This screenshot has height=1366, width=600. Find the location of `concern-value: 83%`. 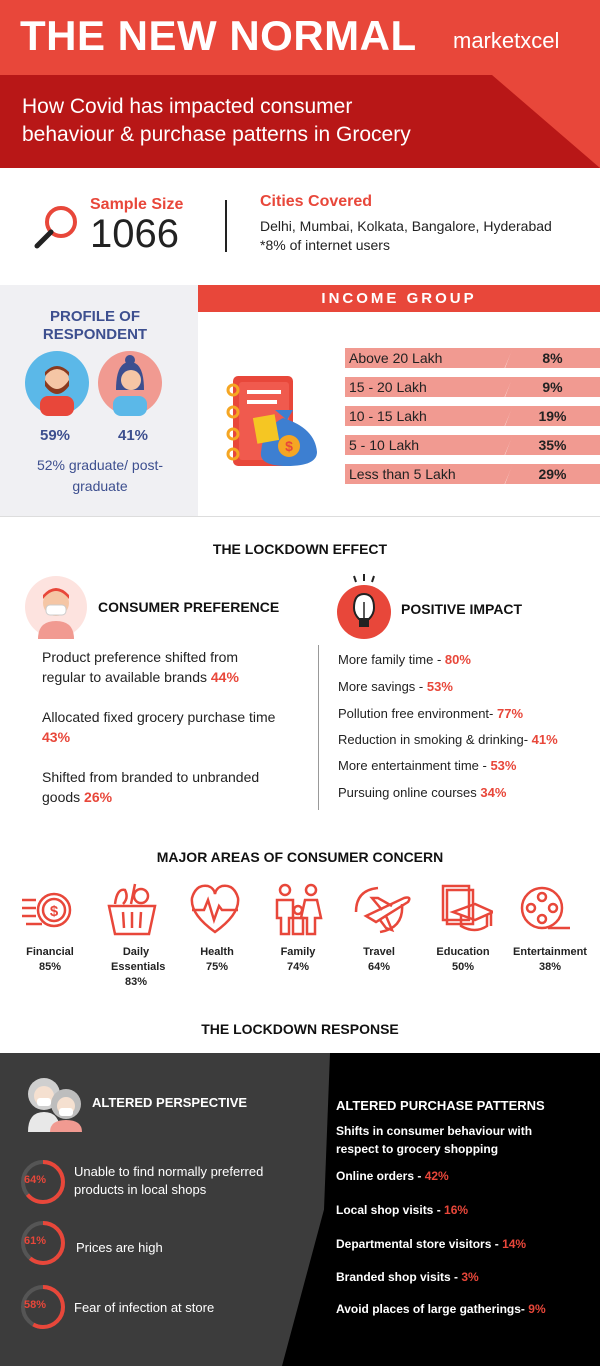

concern-value: 83% is located at coordinates (136, 982).